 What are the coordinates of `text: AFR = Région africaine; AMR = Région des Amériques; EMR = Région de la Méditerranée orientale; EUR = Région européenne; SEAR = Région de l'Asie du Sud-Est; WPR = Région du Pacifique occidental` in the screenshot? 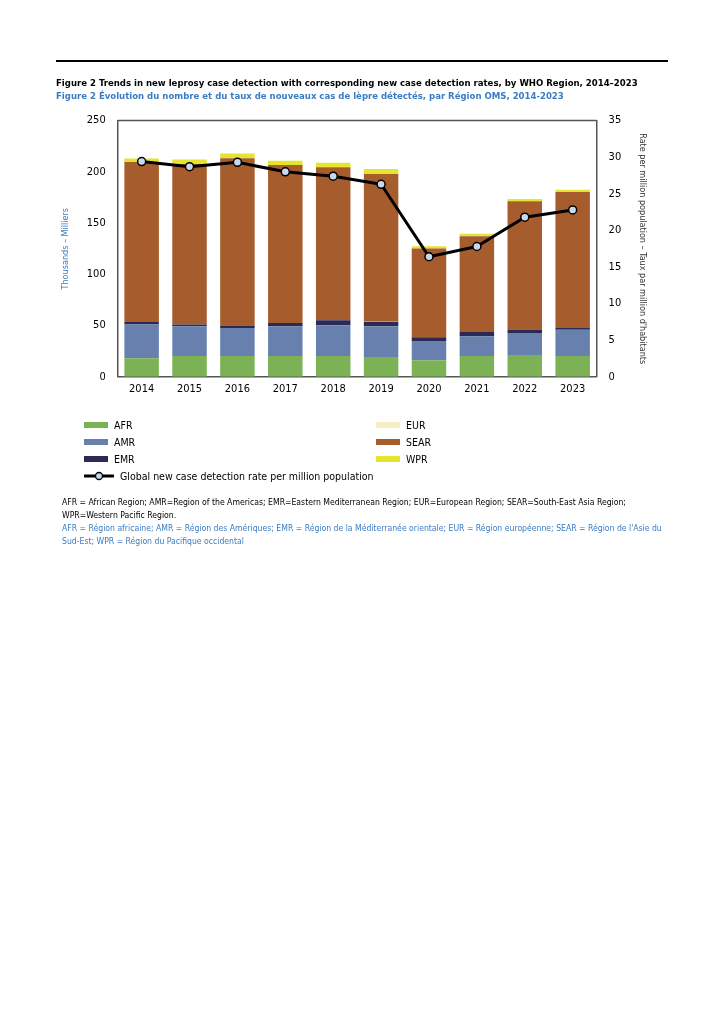 It's located at (362, 535).